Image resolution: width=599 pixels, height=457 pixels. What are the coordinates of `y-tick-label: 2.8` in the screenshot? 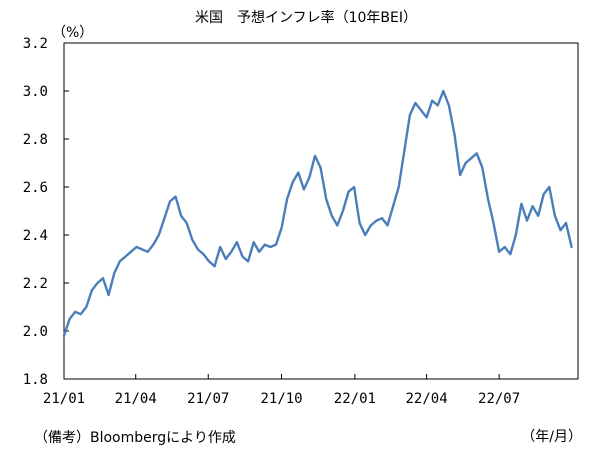 It's located at (35, 140).